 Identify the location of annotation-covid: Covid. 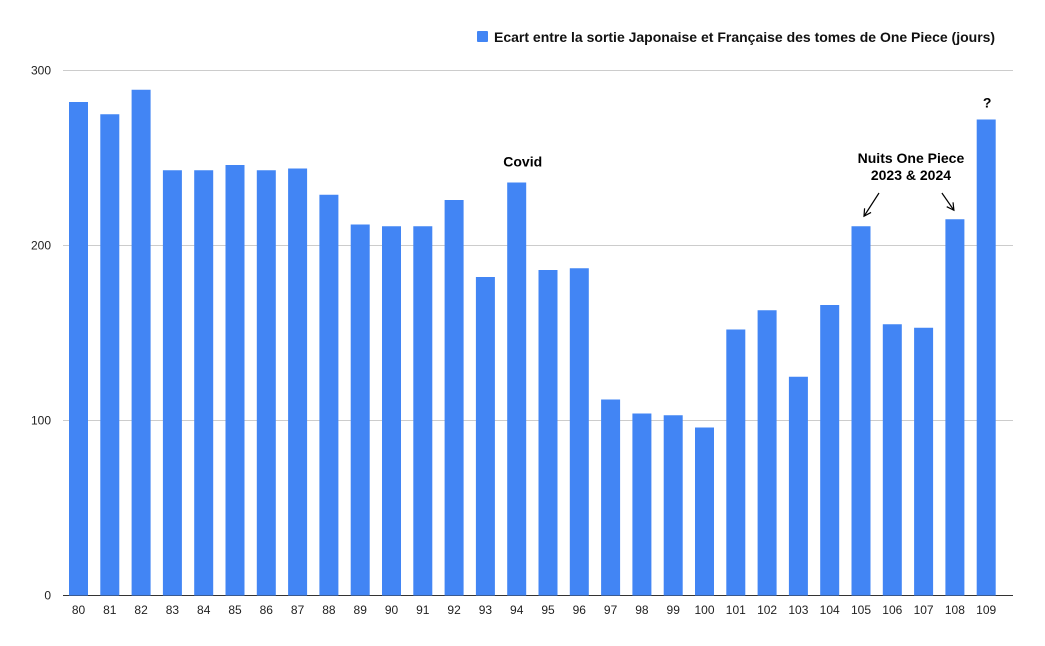
(522, 162).